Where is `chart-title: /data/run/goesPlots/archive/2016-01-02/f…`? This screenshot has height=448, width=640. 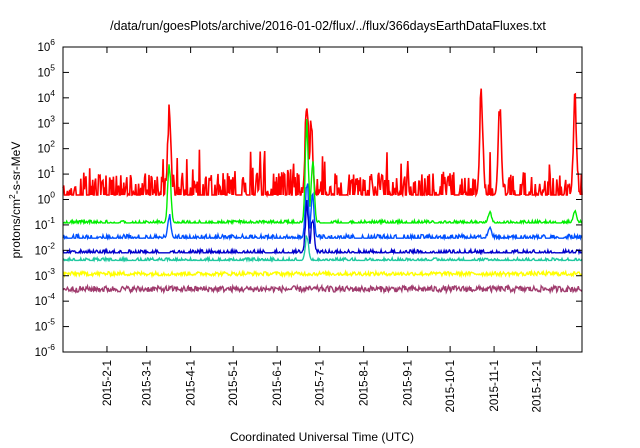 chart-title: /data/run/goesPlots/archive/2016-01-02/f… is located at coordinates (328, 26).